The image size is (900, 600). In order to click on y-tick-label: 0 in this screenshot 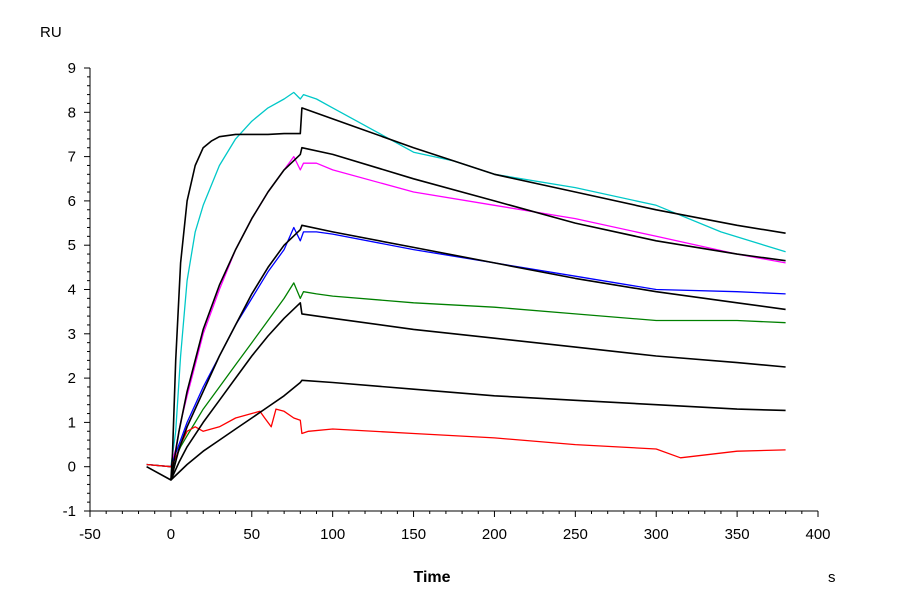, I will do `click(72, 467)`.